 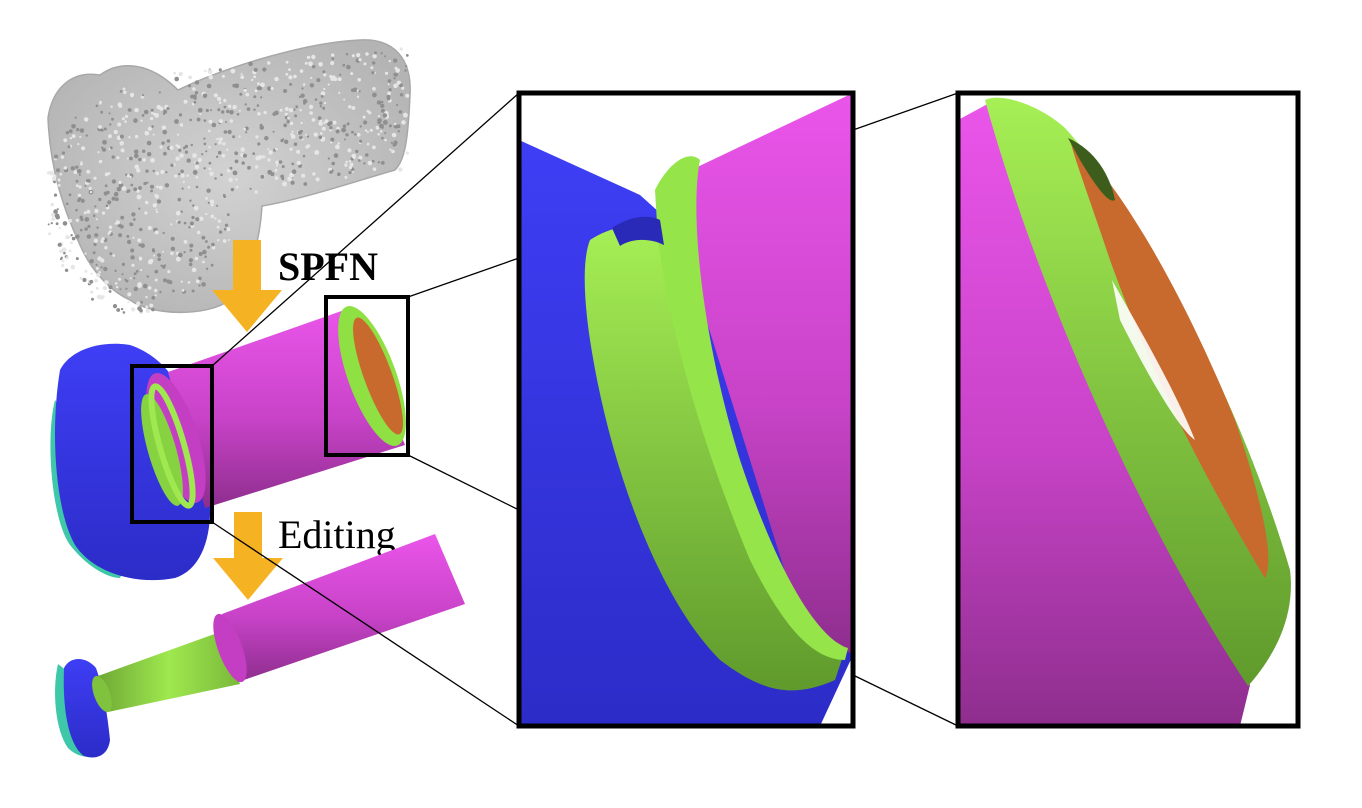 I want to click on connector-right-top-a, so click(x=463, y=277).